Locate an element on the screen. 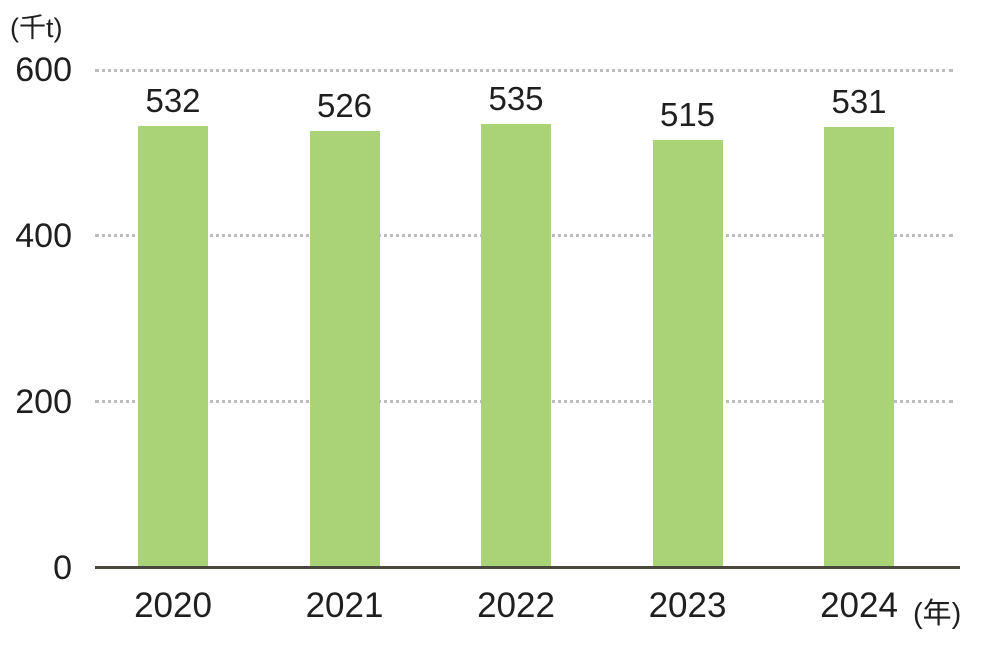  bar-value-label-2021: 526 is located at coordinates (344, 106).